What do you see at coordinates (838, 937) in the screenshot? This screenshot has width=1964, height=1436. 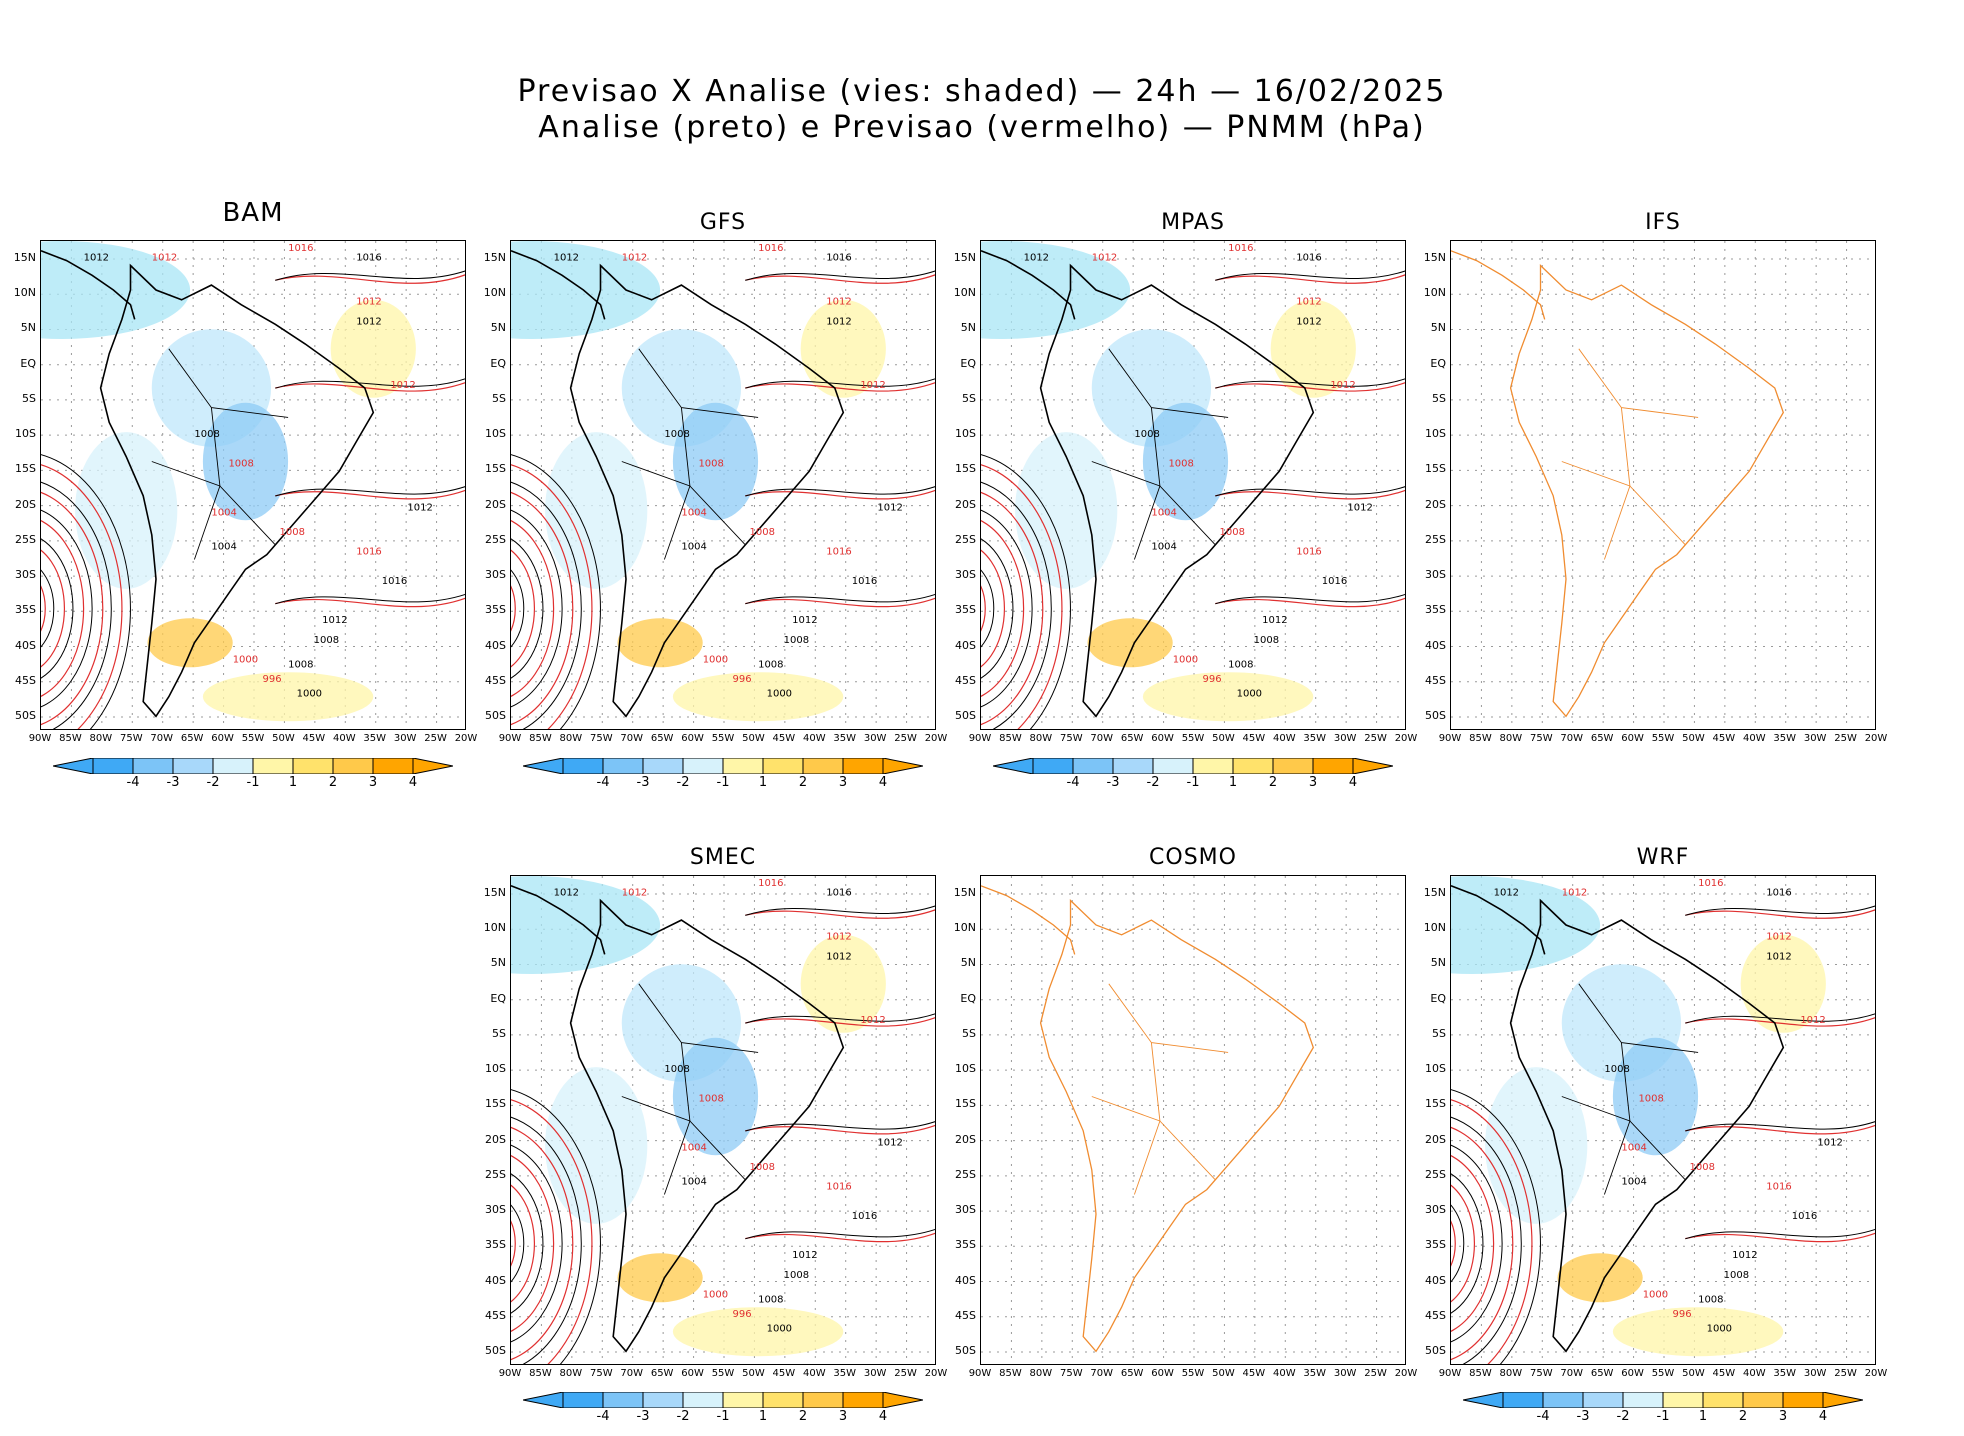 I see `forecast-contour-label: 1012` at bounding box center [838, 937].